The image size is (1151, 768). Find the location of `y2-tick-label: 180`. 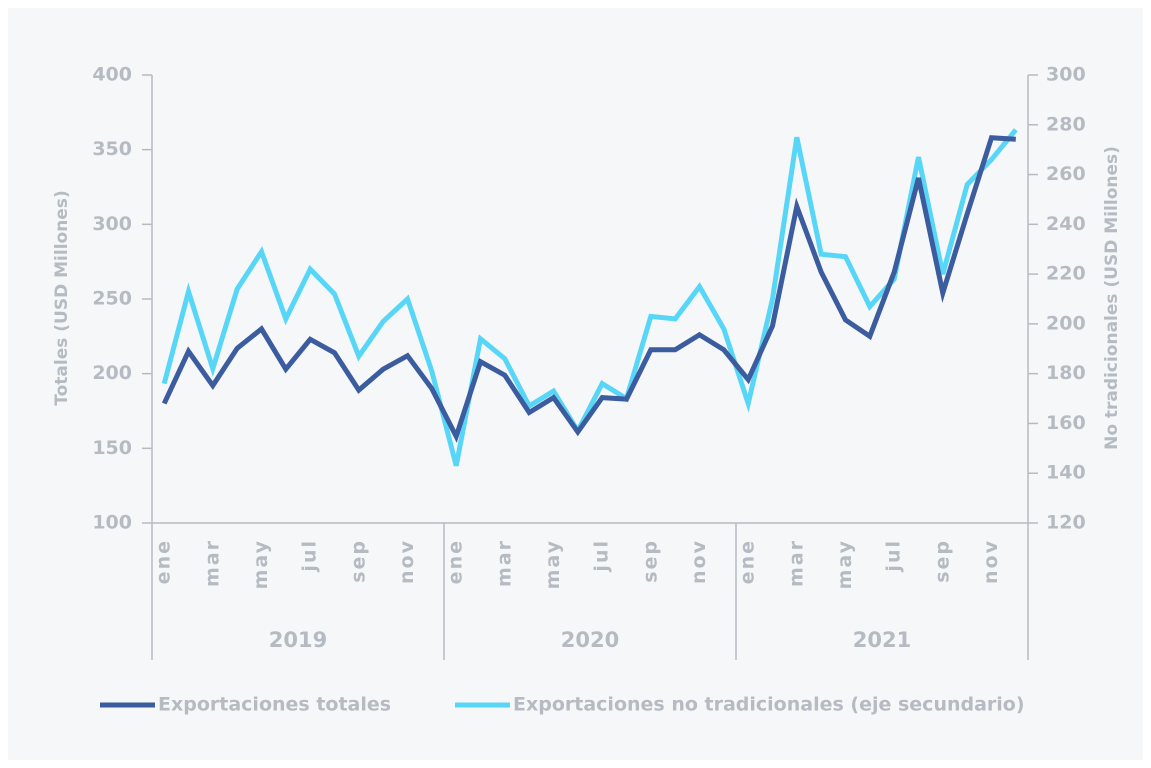

y2-tick-label: 180 is located at coordinates (1066, 373).